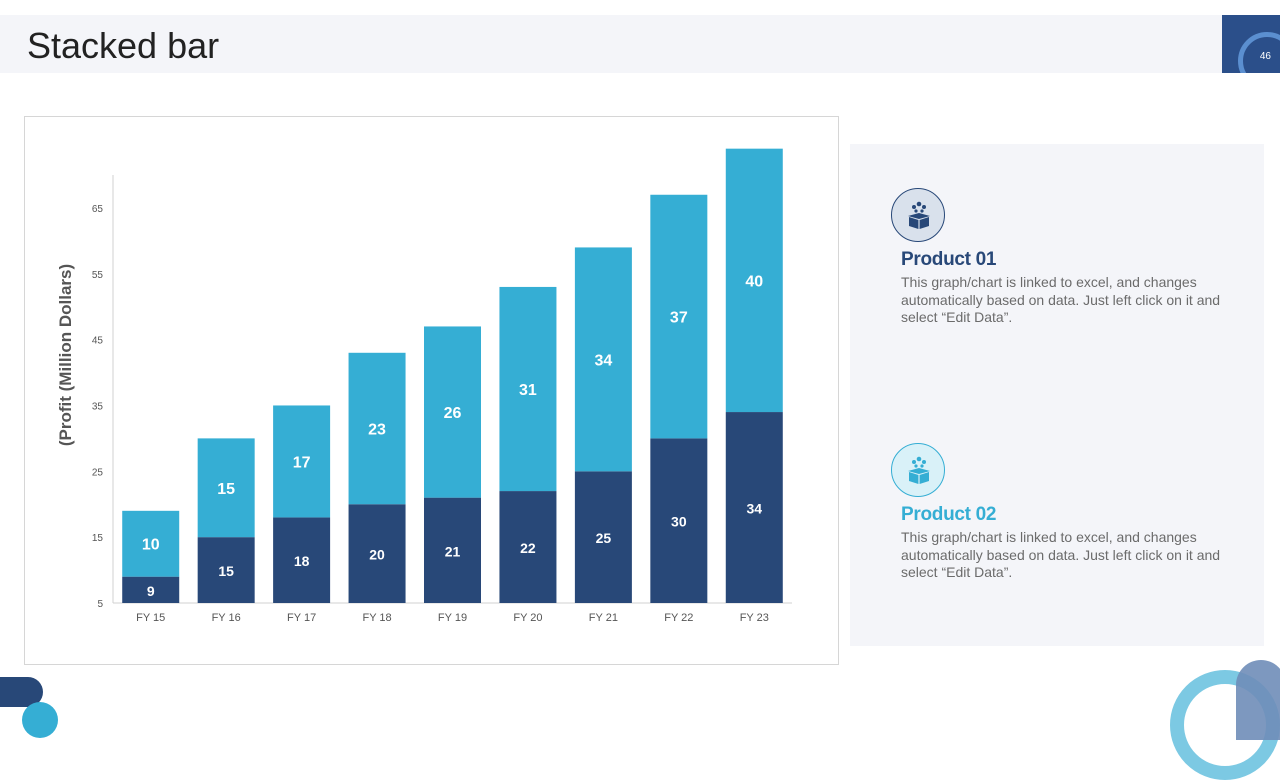 This screenshot has height=780, width=1280. Describe the element at coordinates (376, 618) in the screenshot. I see `x-tick-label: FY 18` at that location.